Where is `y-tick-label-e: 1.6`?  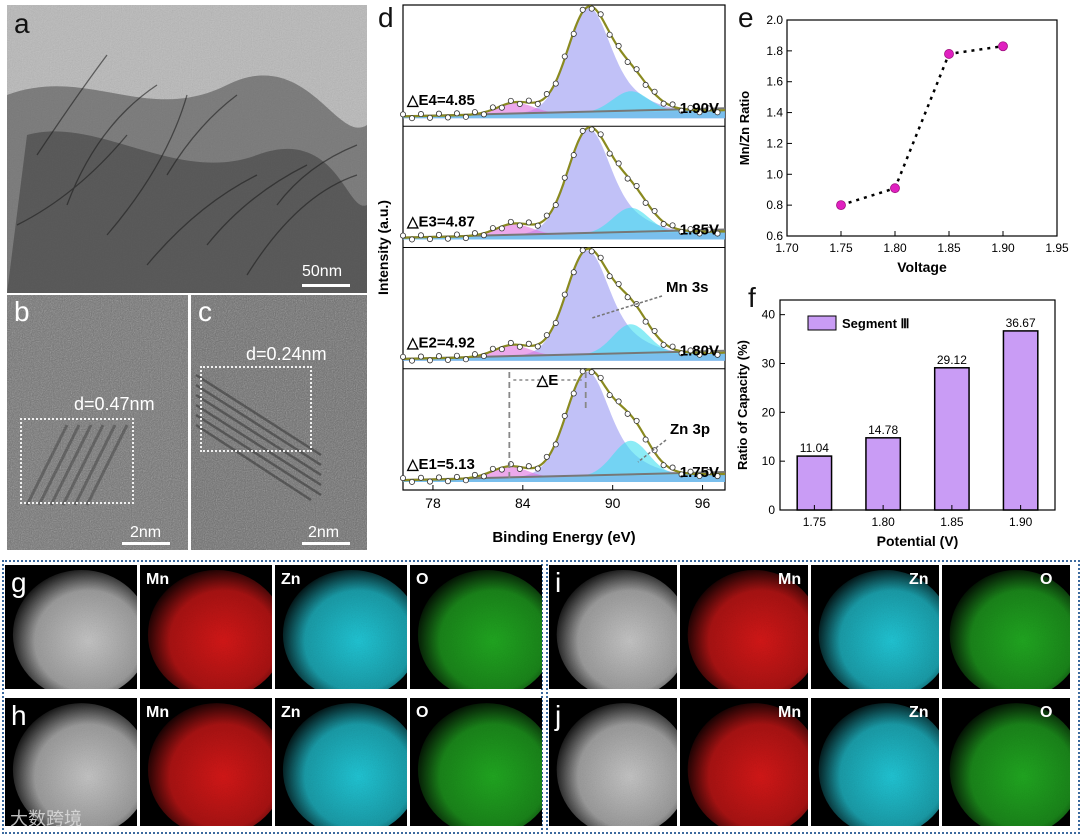 y-tick-label-e: 1.6 is located at coordinates (774, 82).